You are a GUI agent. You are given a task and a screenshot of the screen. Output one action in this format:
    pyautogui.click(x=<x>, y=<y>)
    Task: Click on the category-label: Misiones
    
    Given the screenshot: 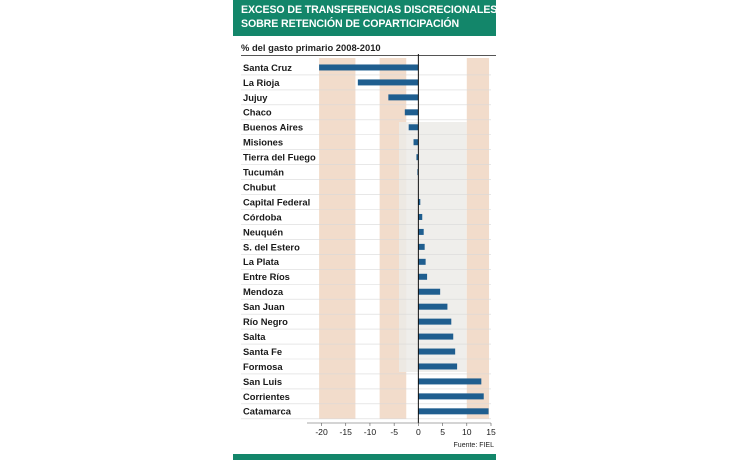 What is the action you would take?
    pyautogui.click(x=263, y=142)
    